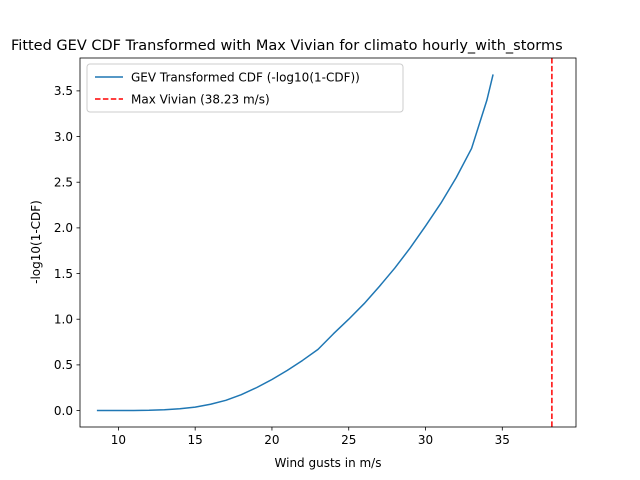 The image size is (640, 480). What do you see at coordinates (425, 440) in the screenshot?
I see `x-tick-label: 30` at bounding box center [425, 440].